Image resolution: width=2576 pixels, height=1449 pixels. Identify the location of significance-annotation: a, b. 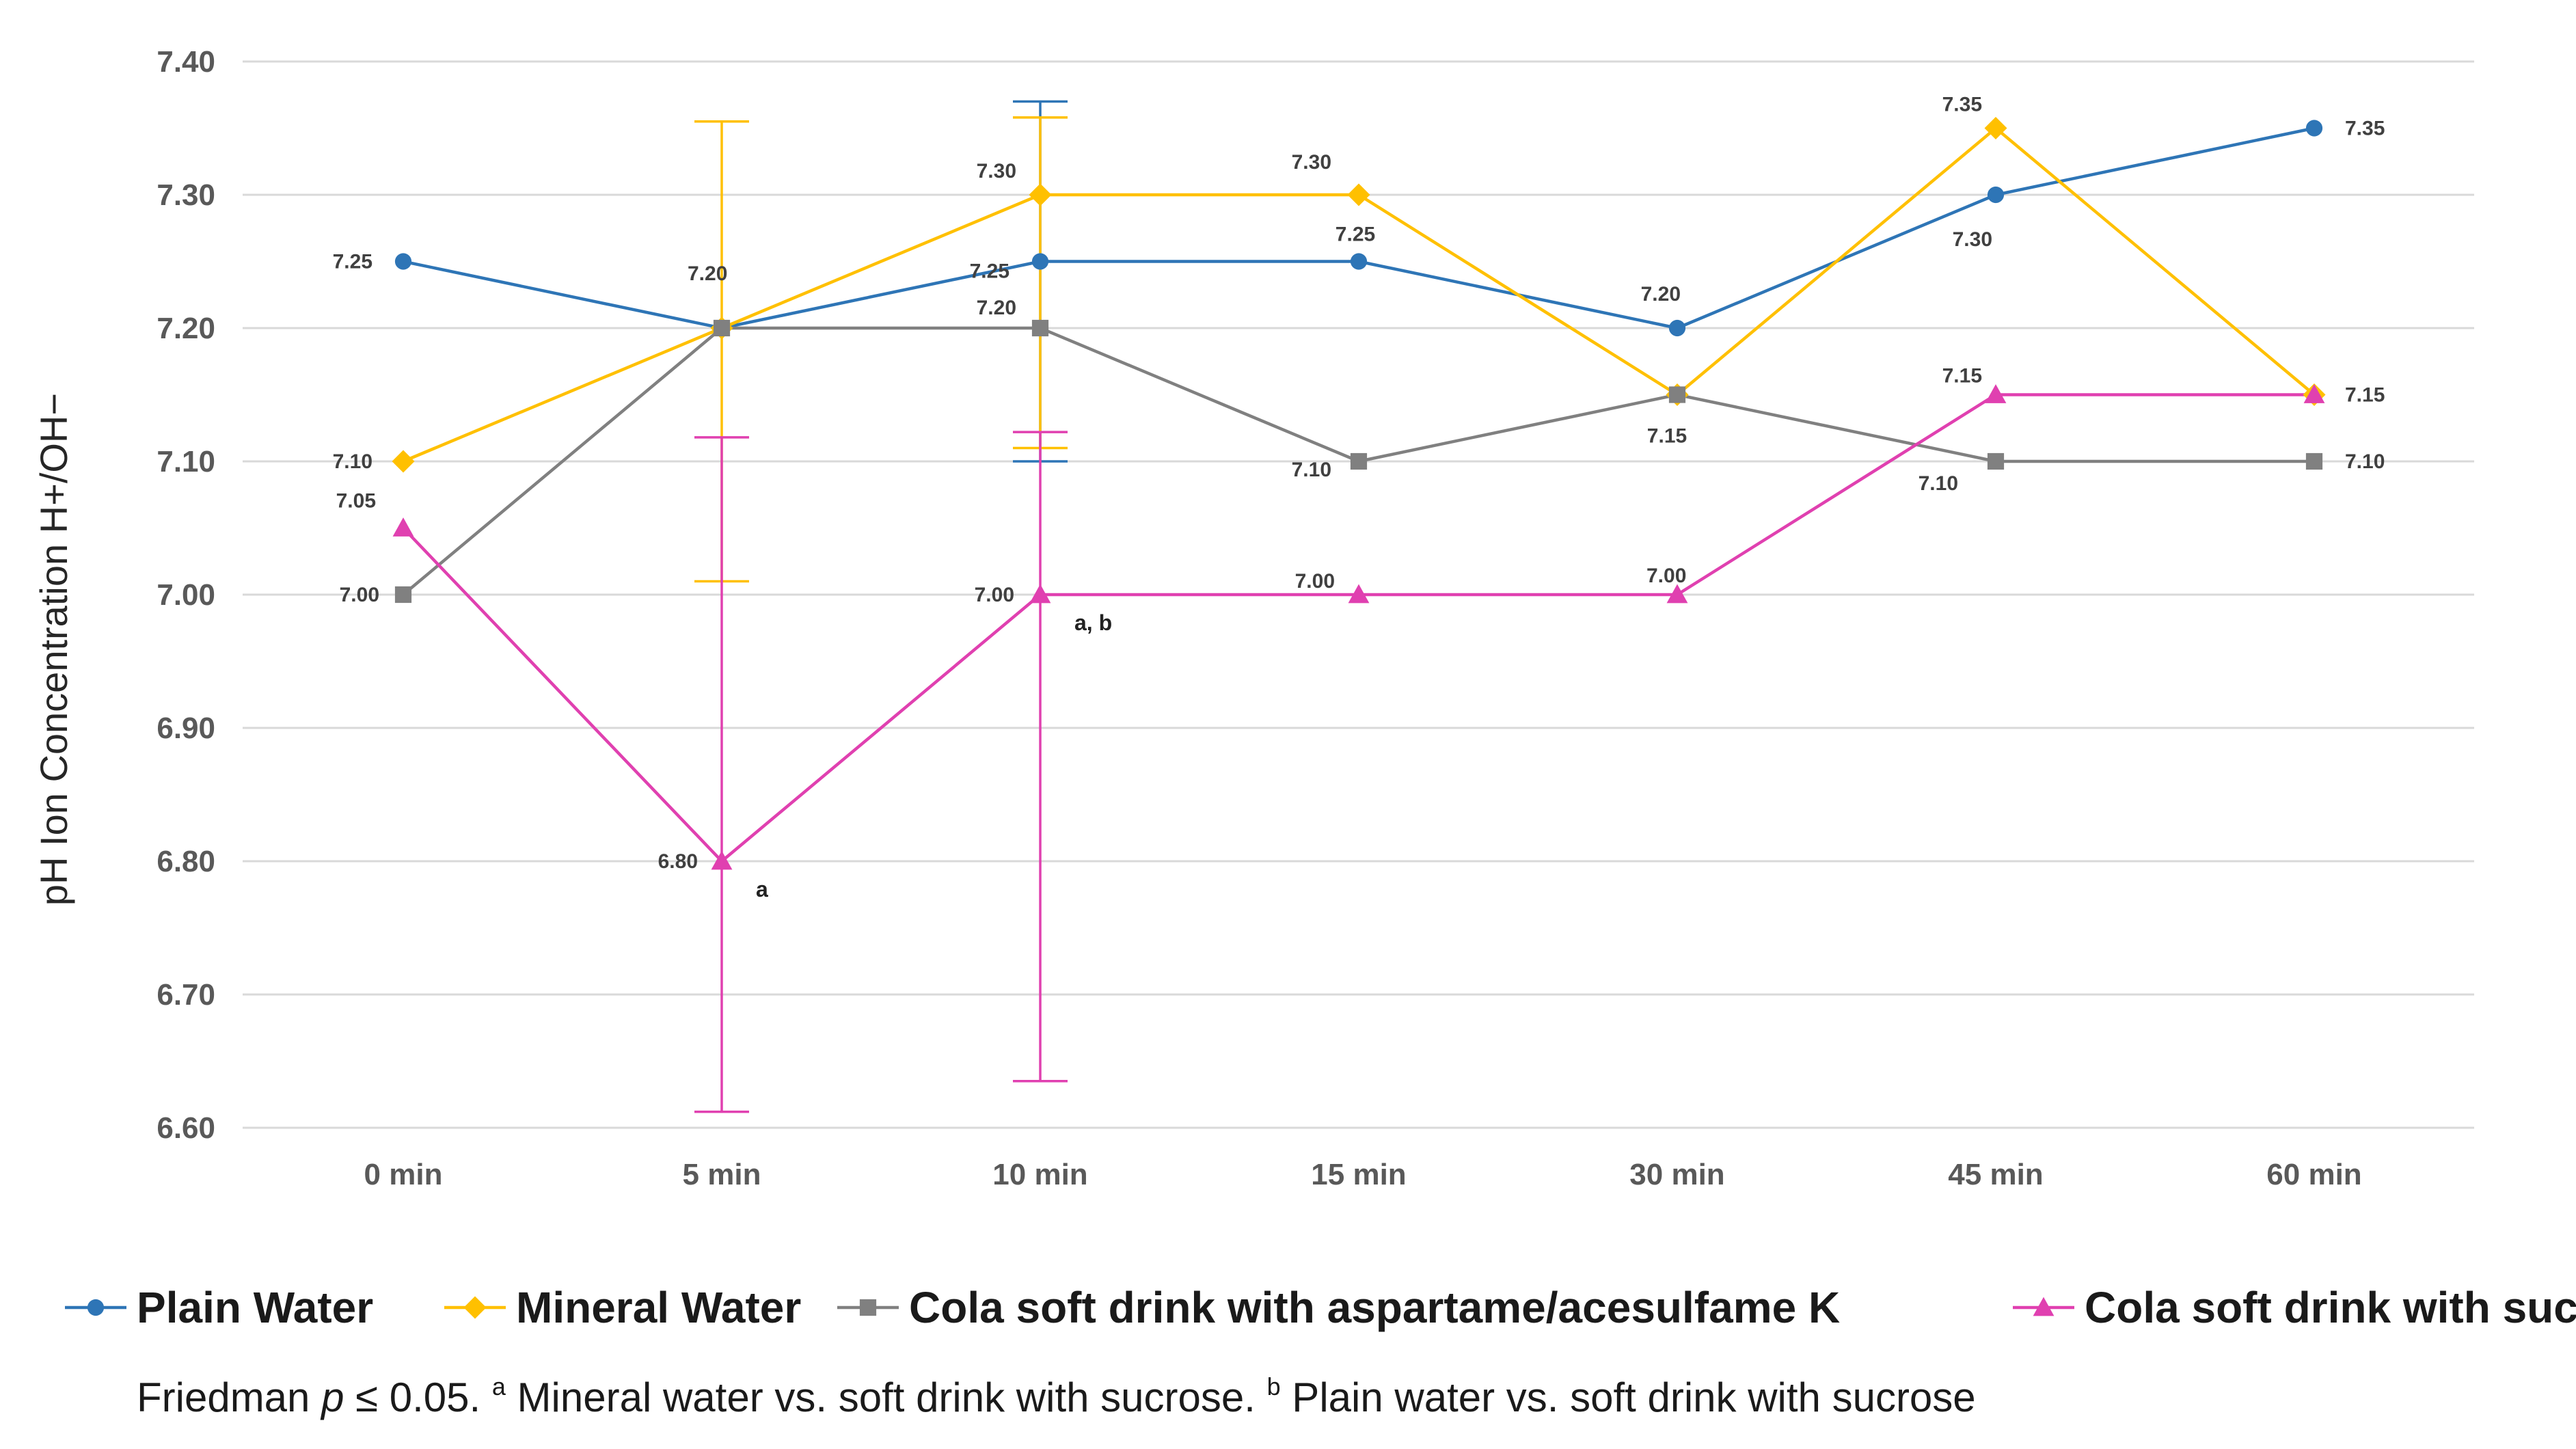
(1093, 622).